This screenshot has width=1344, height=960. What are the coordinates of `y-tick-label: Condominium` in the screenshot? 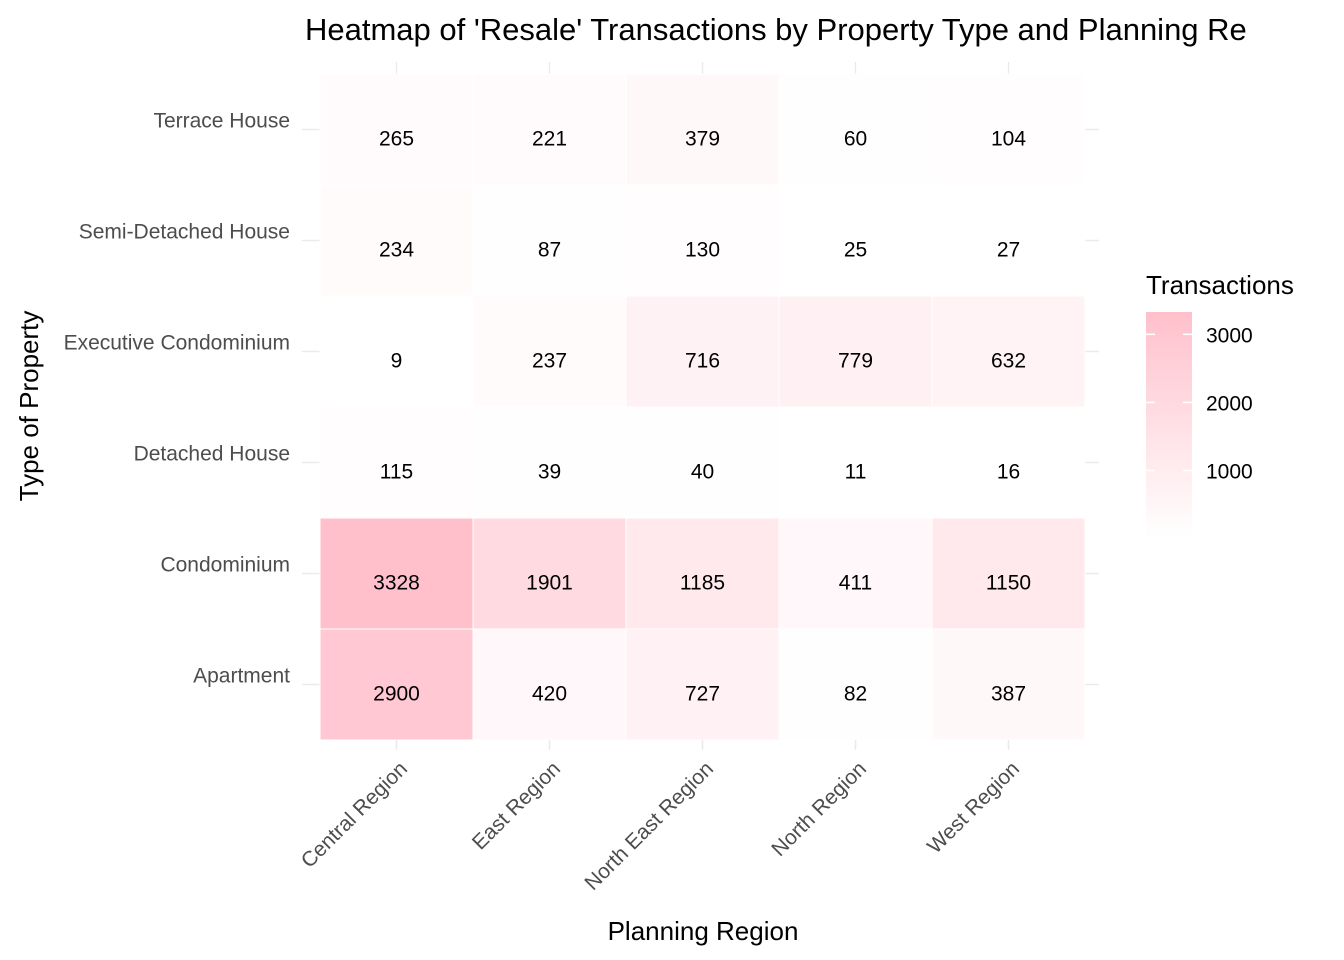 It's located at (225, 565).